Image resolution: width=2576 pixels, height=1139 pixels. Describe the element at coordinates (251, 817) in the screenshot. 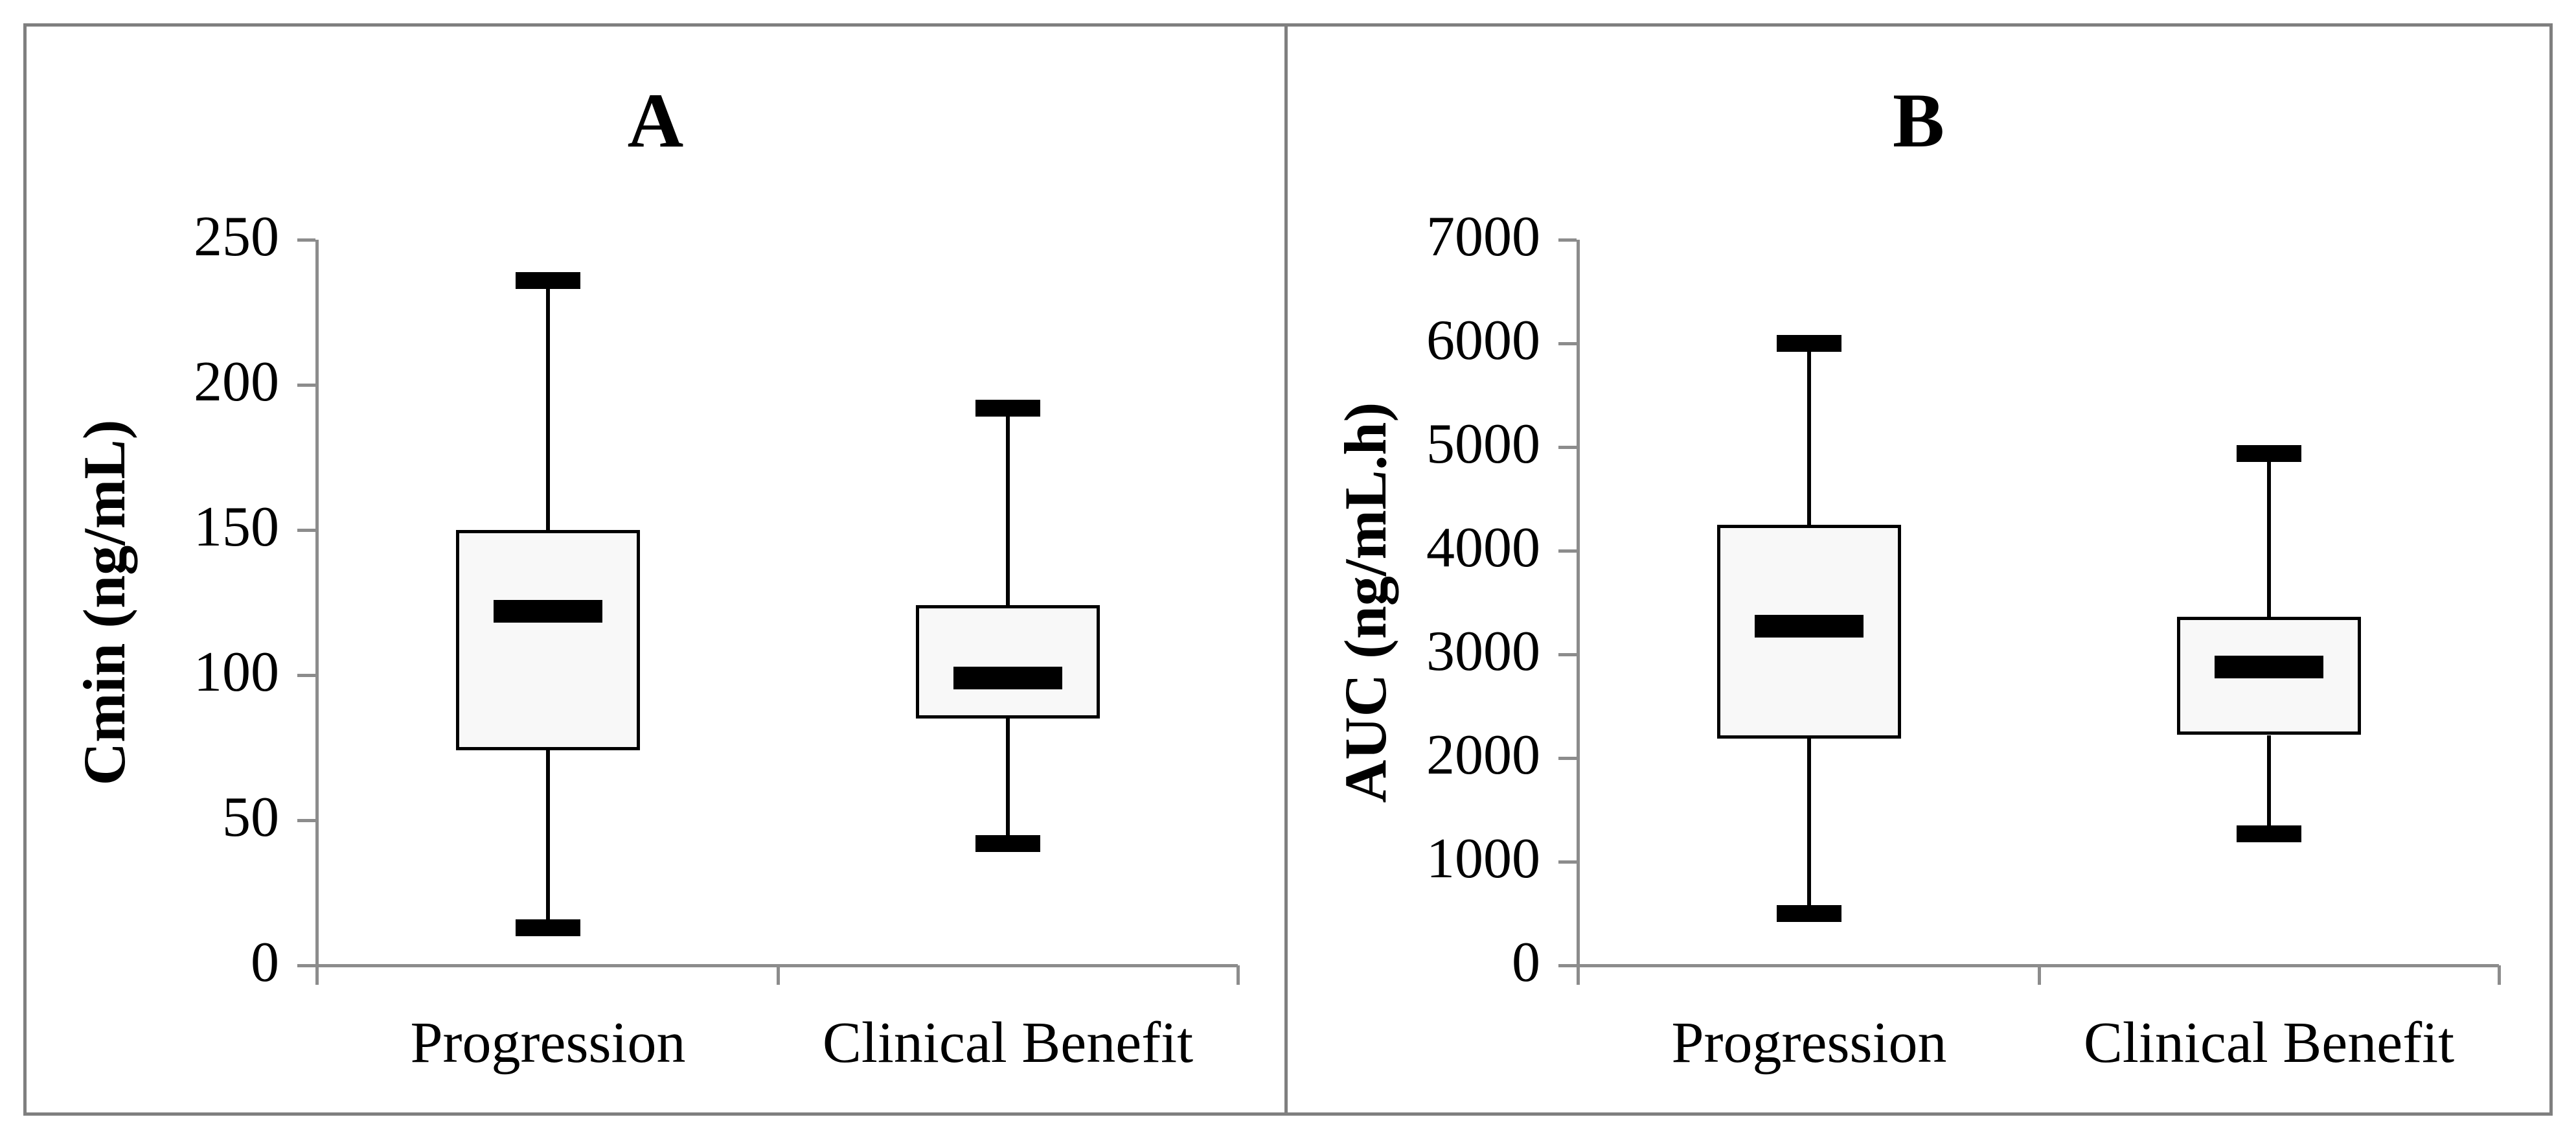

I see `y-tick-label: 50` at that location.